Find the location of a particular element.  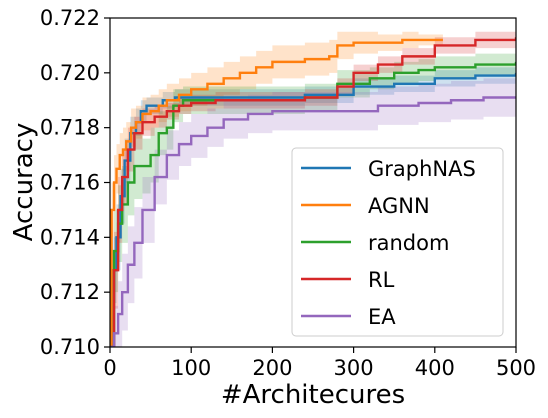

legend-label-ea: EA is located at coordinates (382, 317).